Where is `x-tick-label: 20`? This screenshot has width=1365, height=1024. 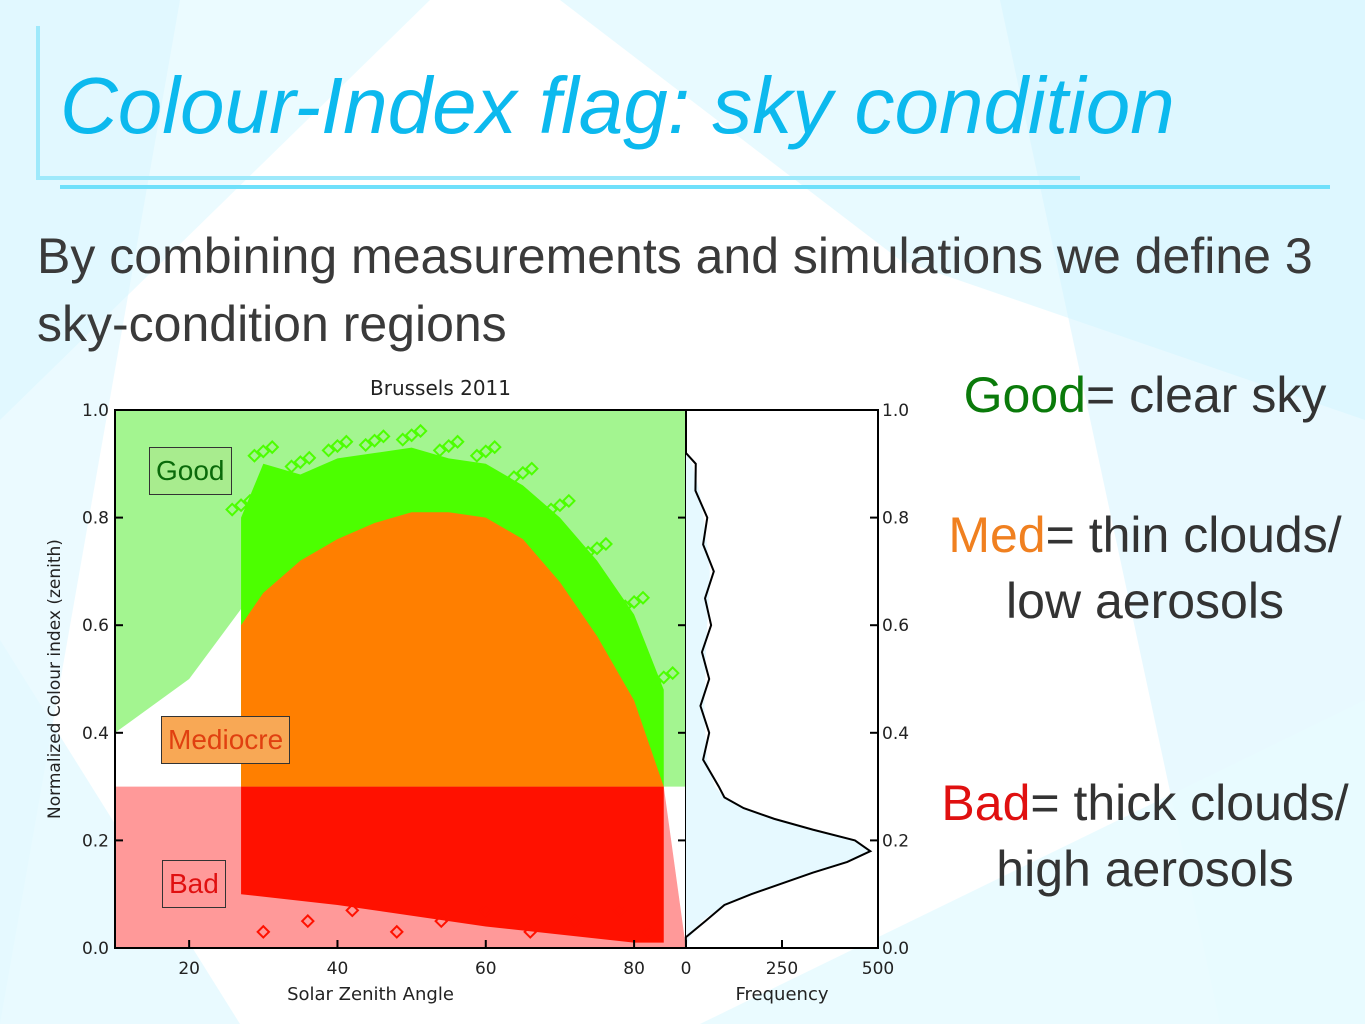
x-tick-label: 20 is located at coordinates (189, 969).